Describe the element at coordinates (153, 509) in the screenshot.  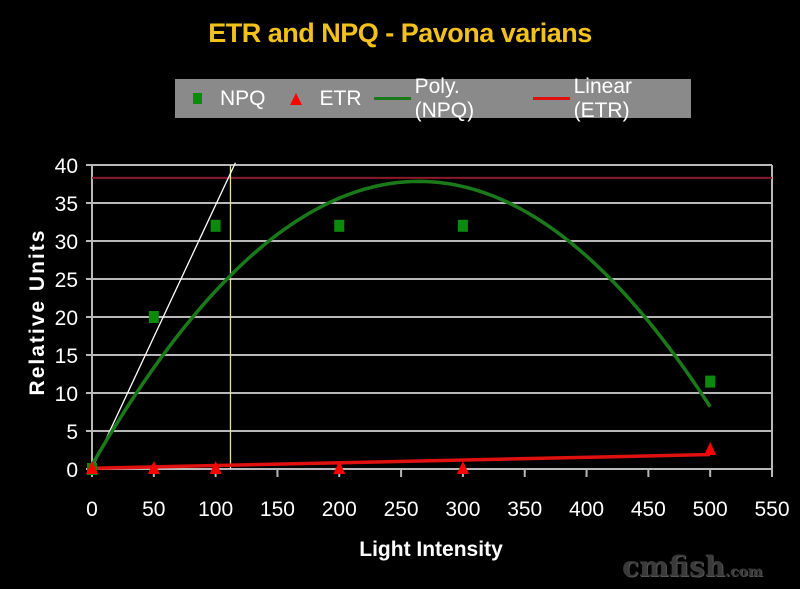
I see `x-tick-label: 50` at that location.